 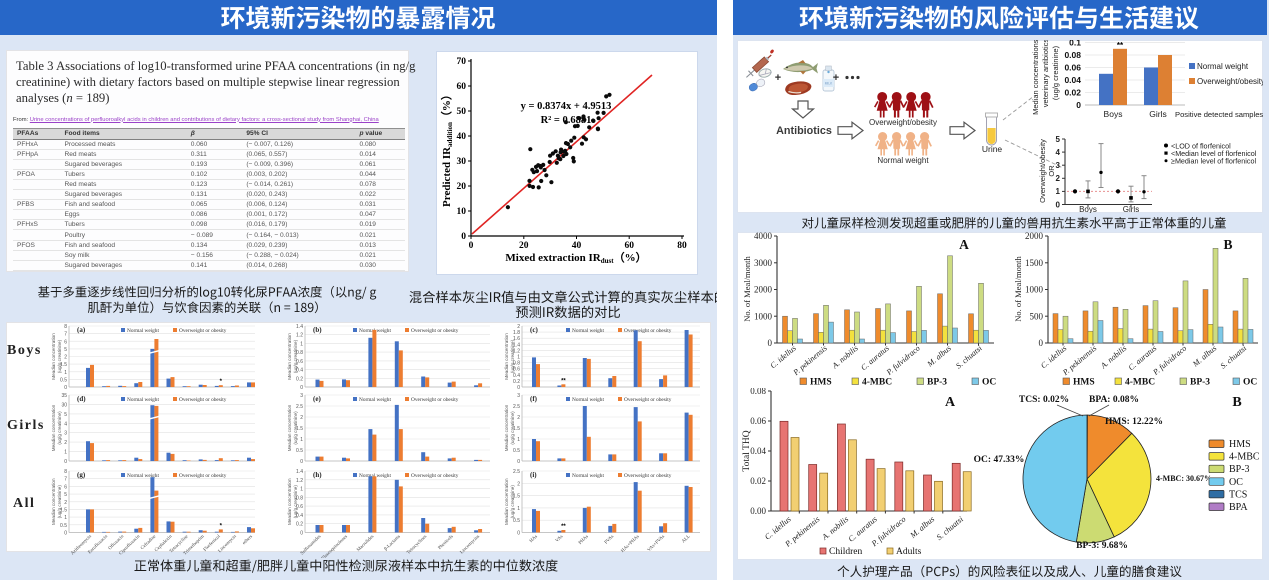 What do you see at coordinates (992, 149) in the screenshot?
I see `svg-text: Urine` at bounding box center [992, 149].